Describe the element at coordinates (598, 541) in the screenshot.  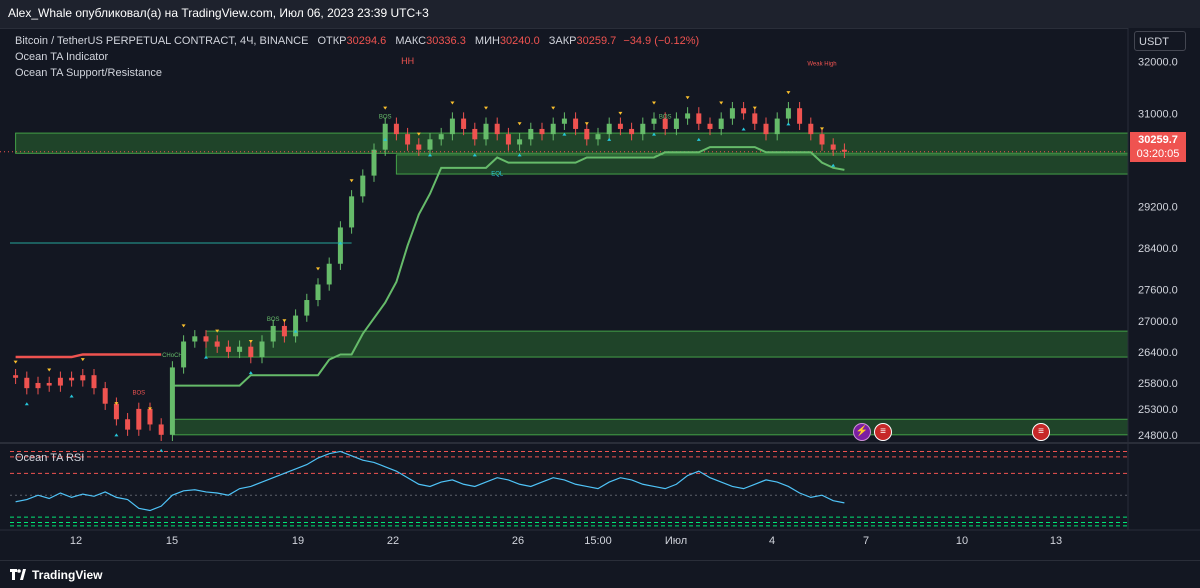
I see `time-tick-5: 15:00` at that location.